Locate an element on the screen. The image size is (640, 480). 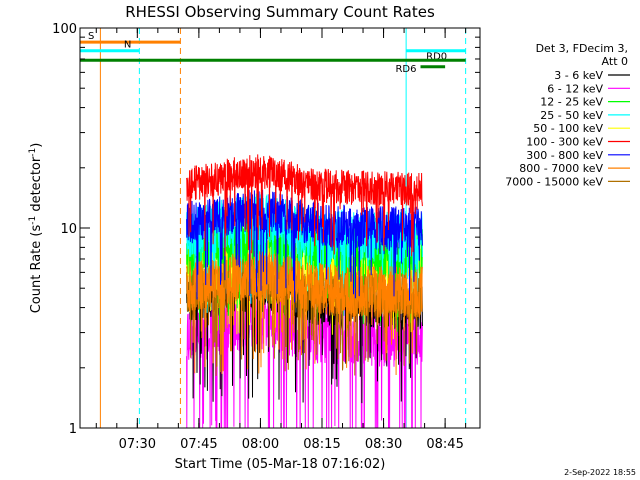
legend-label-8: 7000 - 15000 keV is located at coordinates (554, 181).